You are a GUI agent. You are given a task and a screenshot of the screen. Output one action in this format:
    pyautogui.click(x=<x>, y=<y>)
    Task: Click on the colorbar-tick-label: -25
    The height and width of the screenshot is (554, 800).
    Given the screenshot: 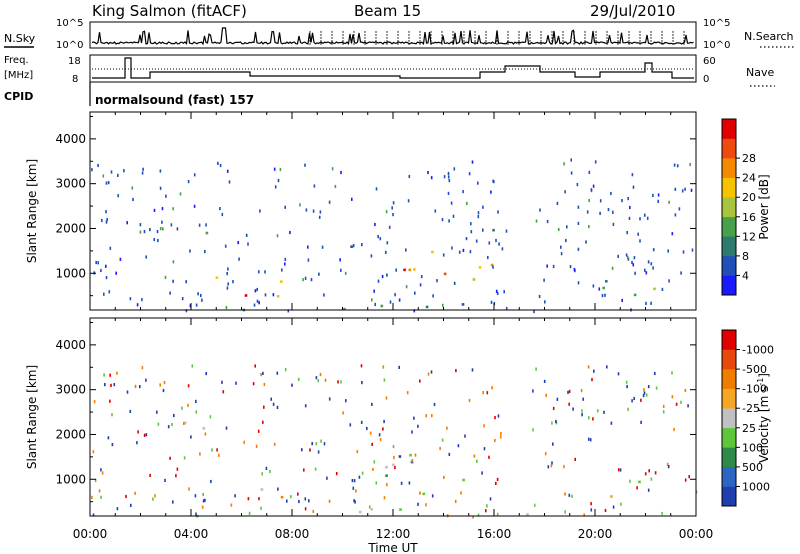 What is the action you would take?
    pyautogui.click(x=751, y=408)
    